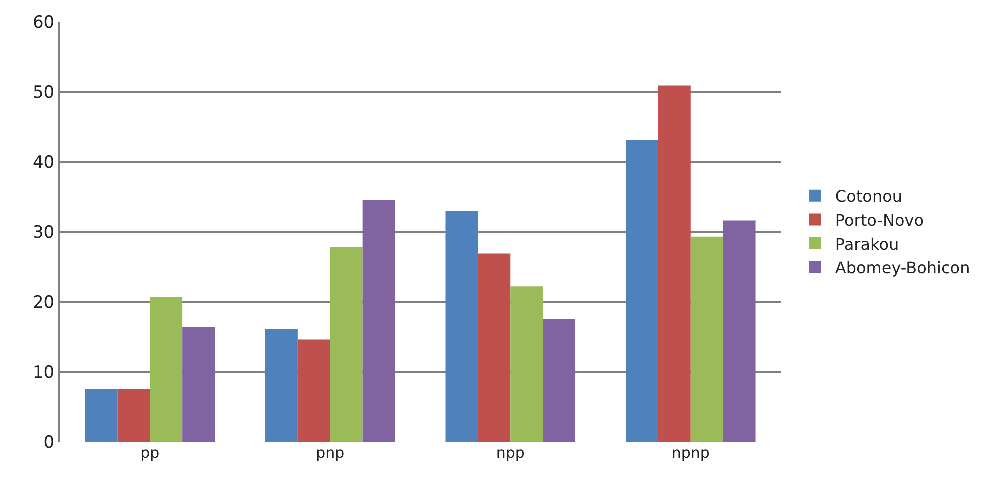  Describe the element at coordinates (43, 22) in the screenshot. I see `y-tick-label: 60` at that location.